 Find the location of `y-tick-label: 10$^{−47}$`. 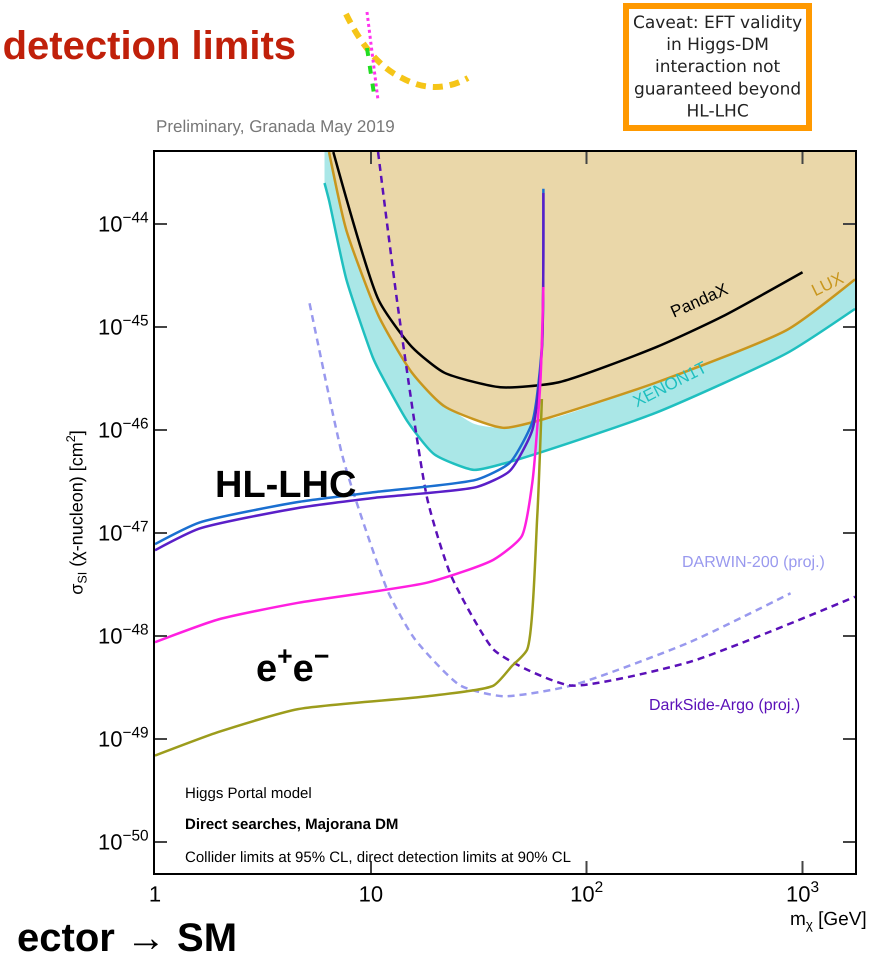

y-tick-label: 10$^{−47}$ is located at coordinates (123, 532).